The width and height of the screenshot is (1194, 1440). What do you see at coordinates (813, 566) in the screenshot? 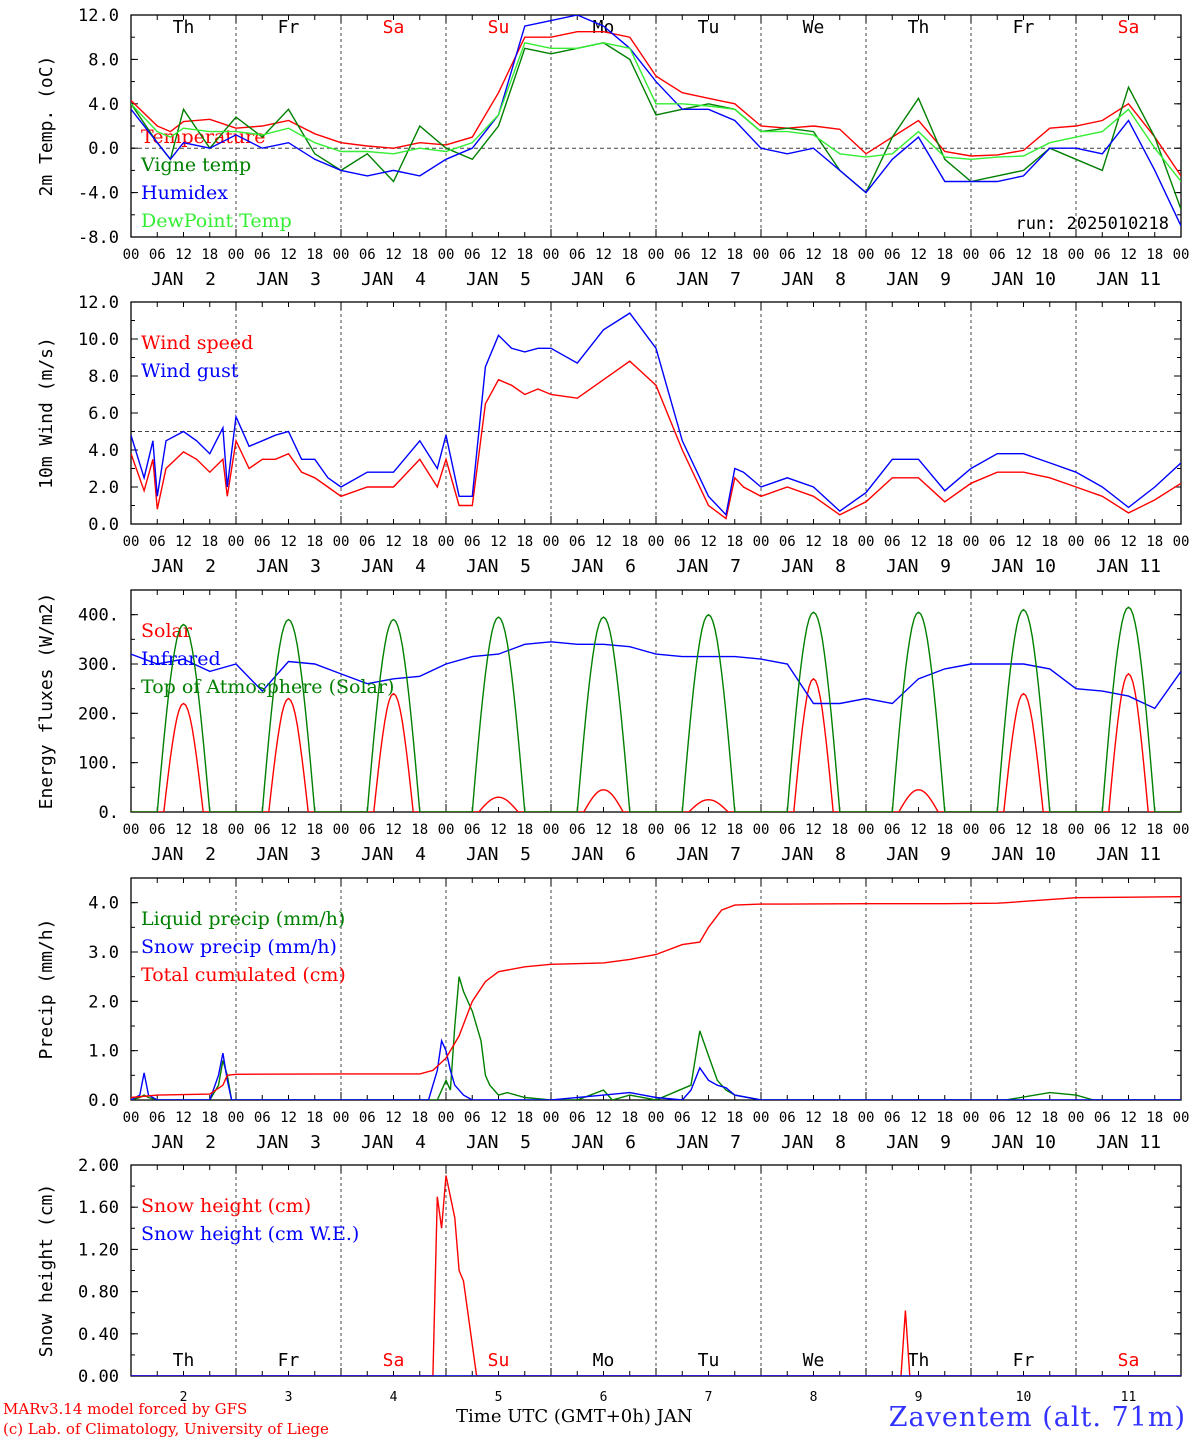
I see `date-label: JAN 8` at bounding box center [813, 566].